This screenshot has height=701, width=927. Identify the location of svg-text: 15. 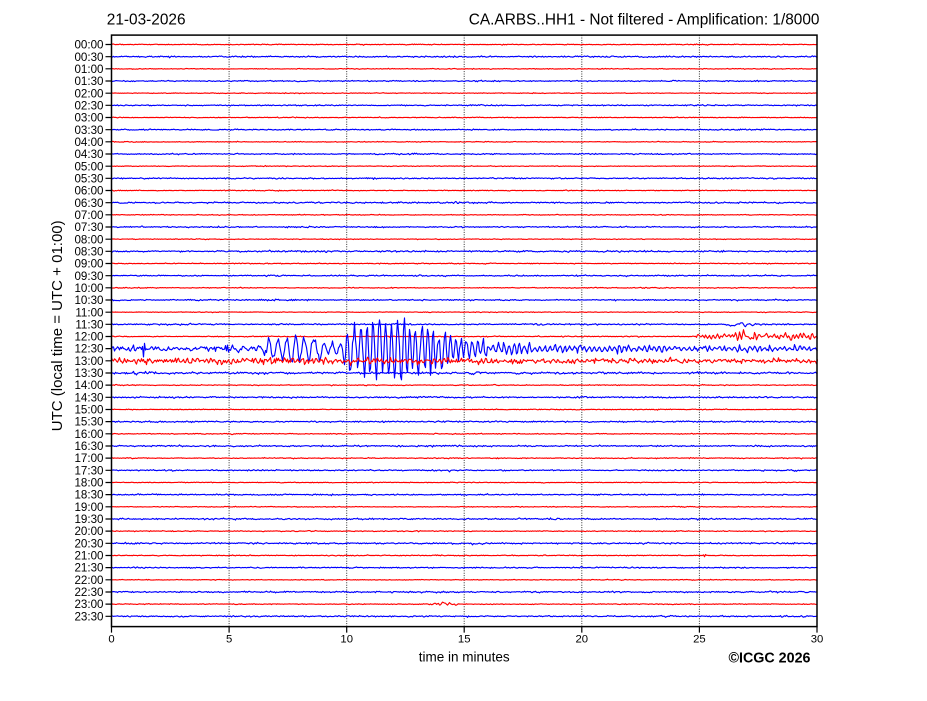
(464, 640).